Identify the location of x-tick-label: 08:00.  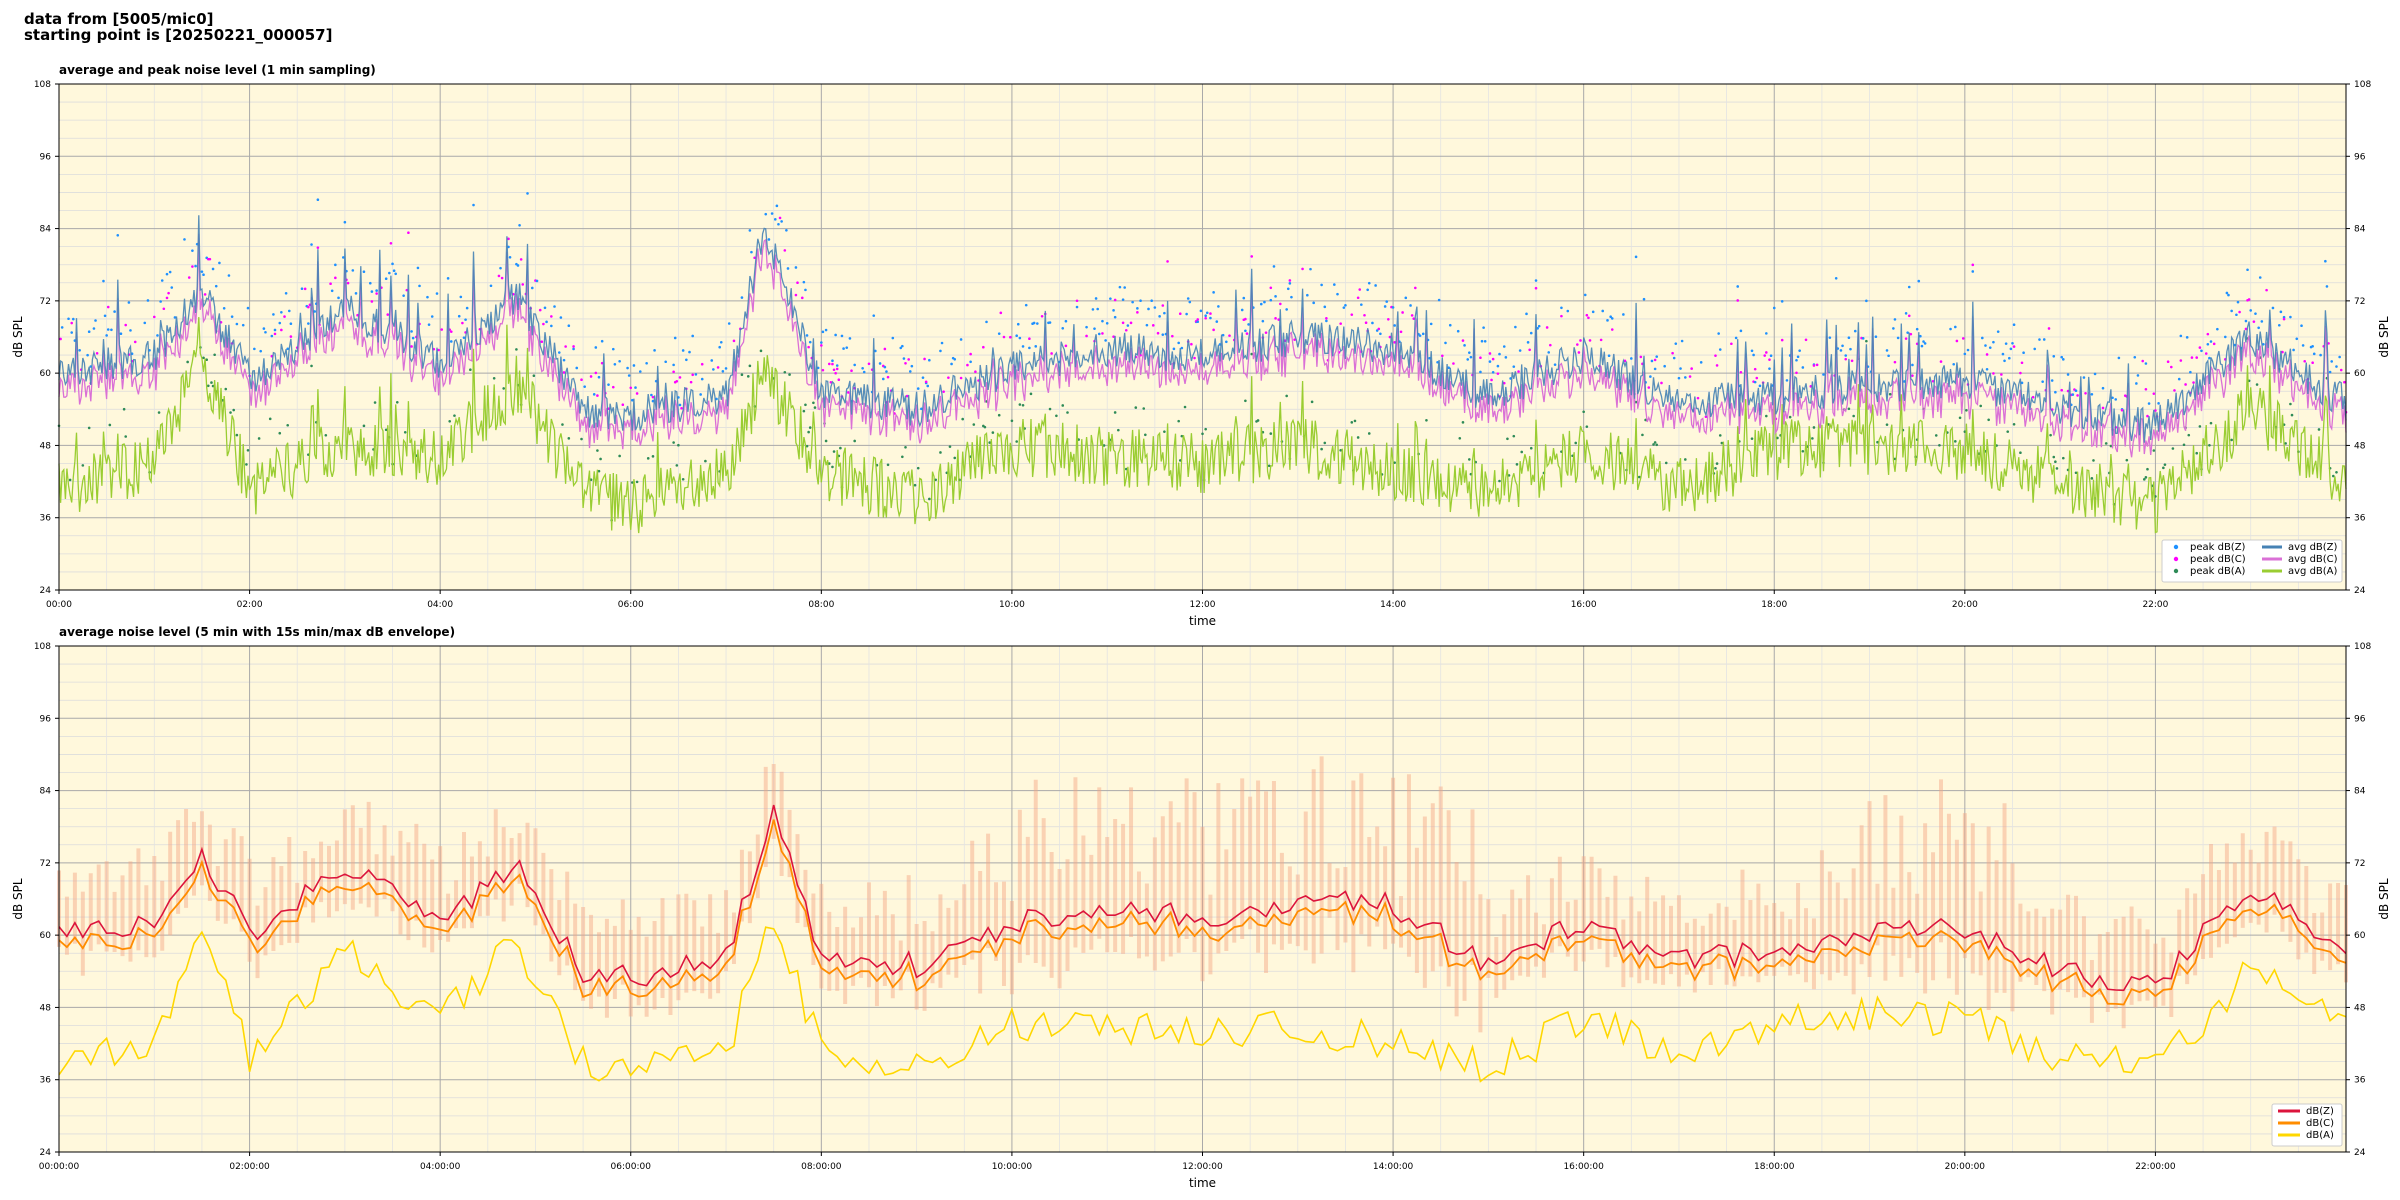
(821, 605).